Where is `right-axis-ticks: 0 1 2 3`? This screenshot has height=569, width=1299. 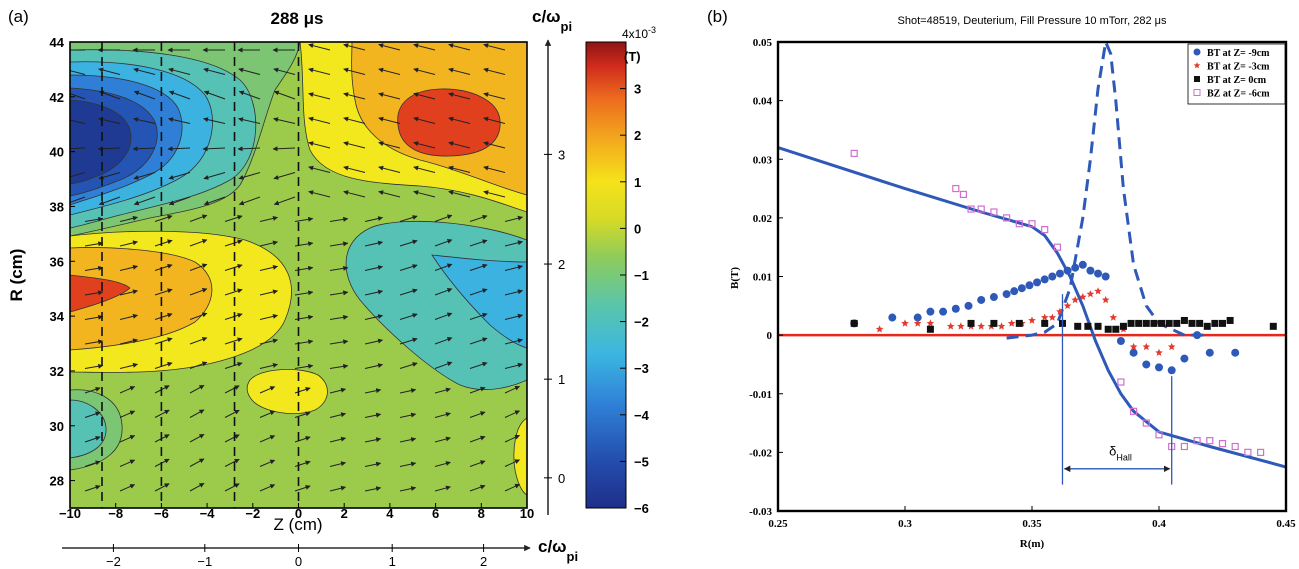 right-axis-ticks: 0 1 2 3 is located at coordinates (554, 316).